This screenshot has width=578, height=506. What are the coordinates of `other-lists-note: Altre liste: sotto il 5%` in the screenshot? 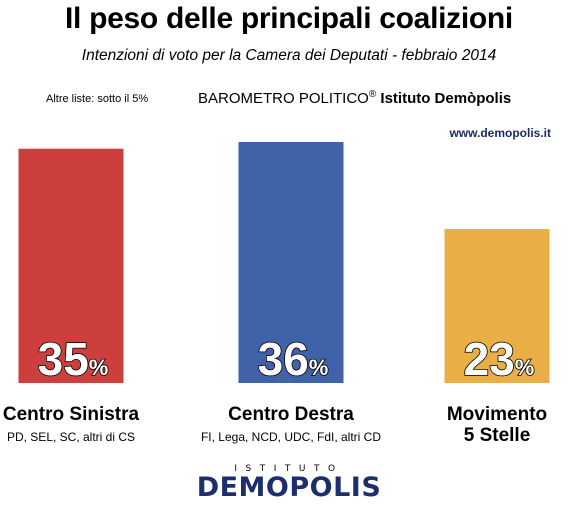 It's located at (97, 99).